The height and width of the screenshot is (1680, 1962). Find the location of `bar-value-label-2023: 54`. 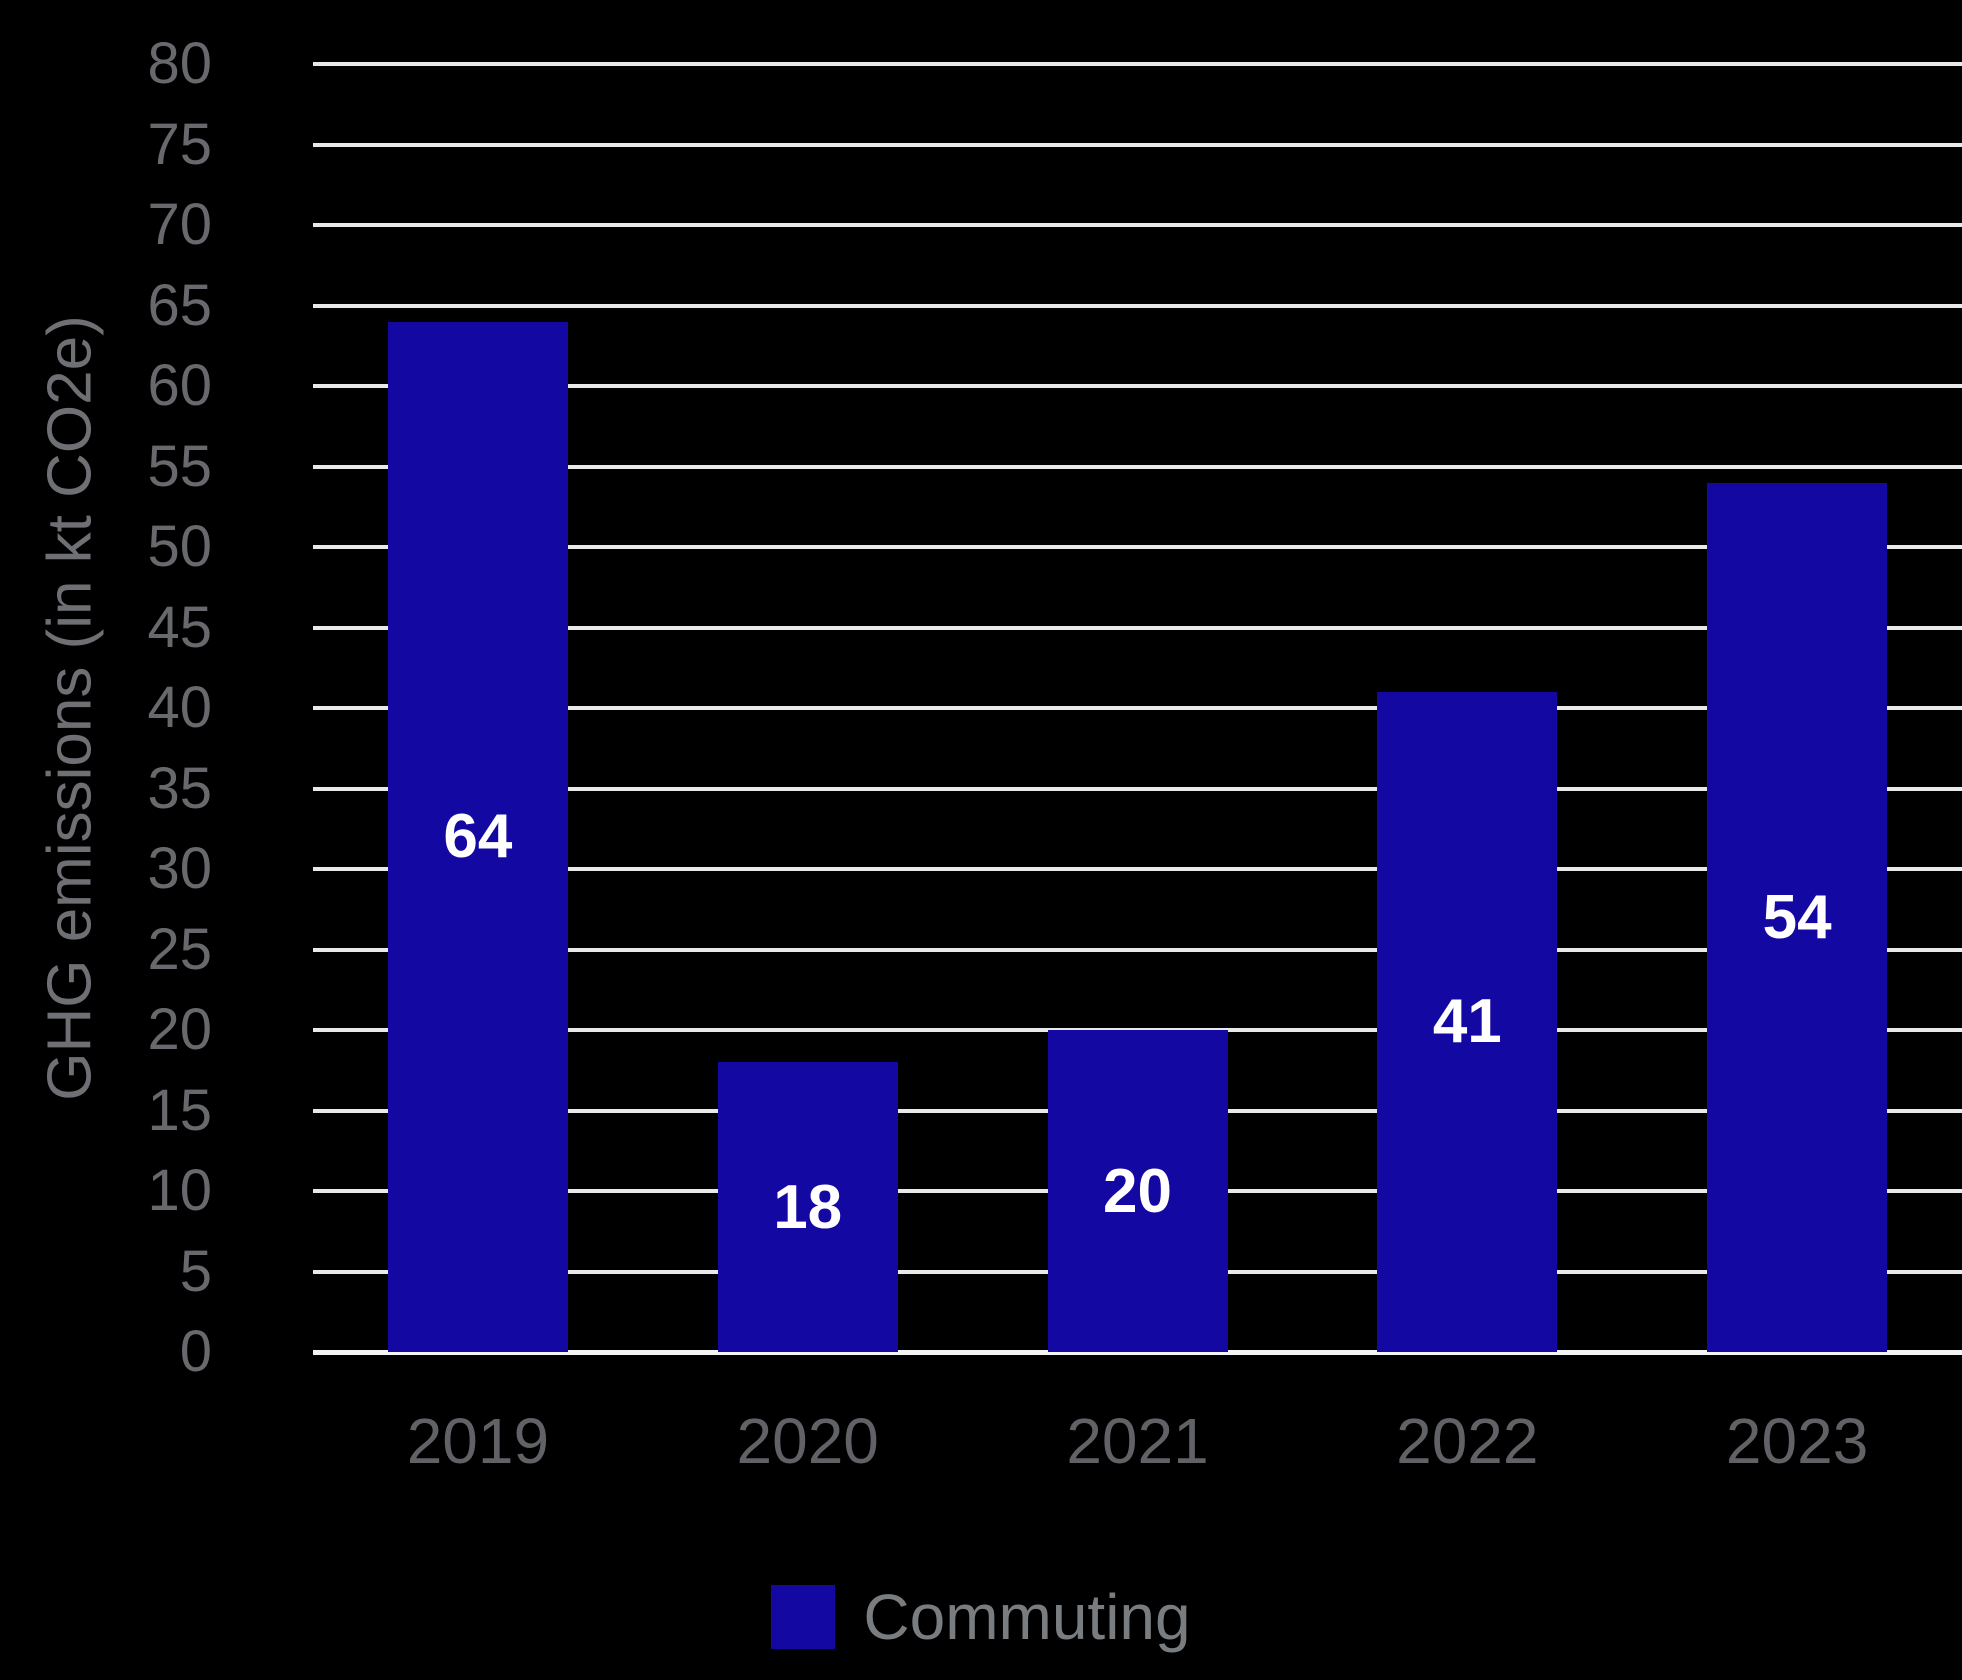

bar-value-label-2023: 54 is located at coordinates (1797, 917).